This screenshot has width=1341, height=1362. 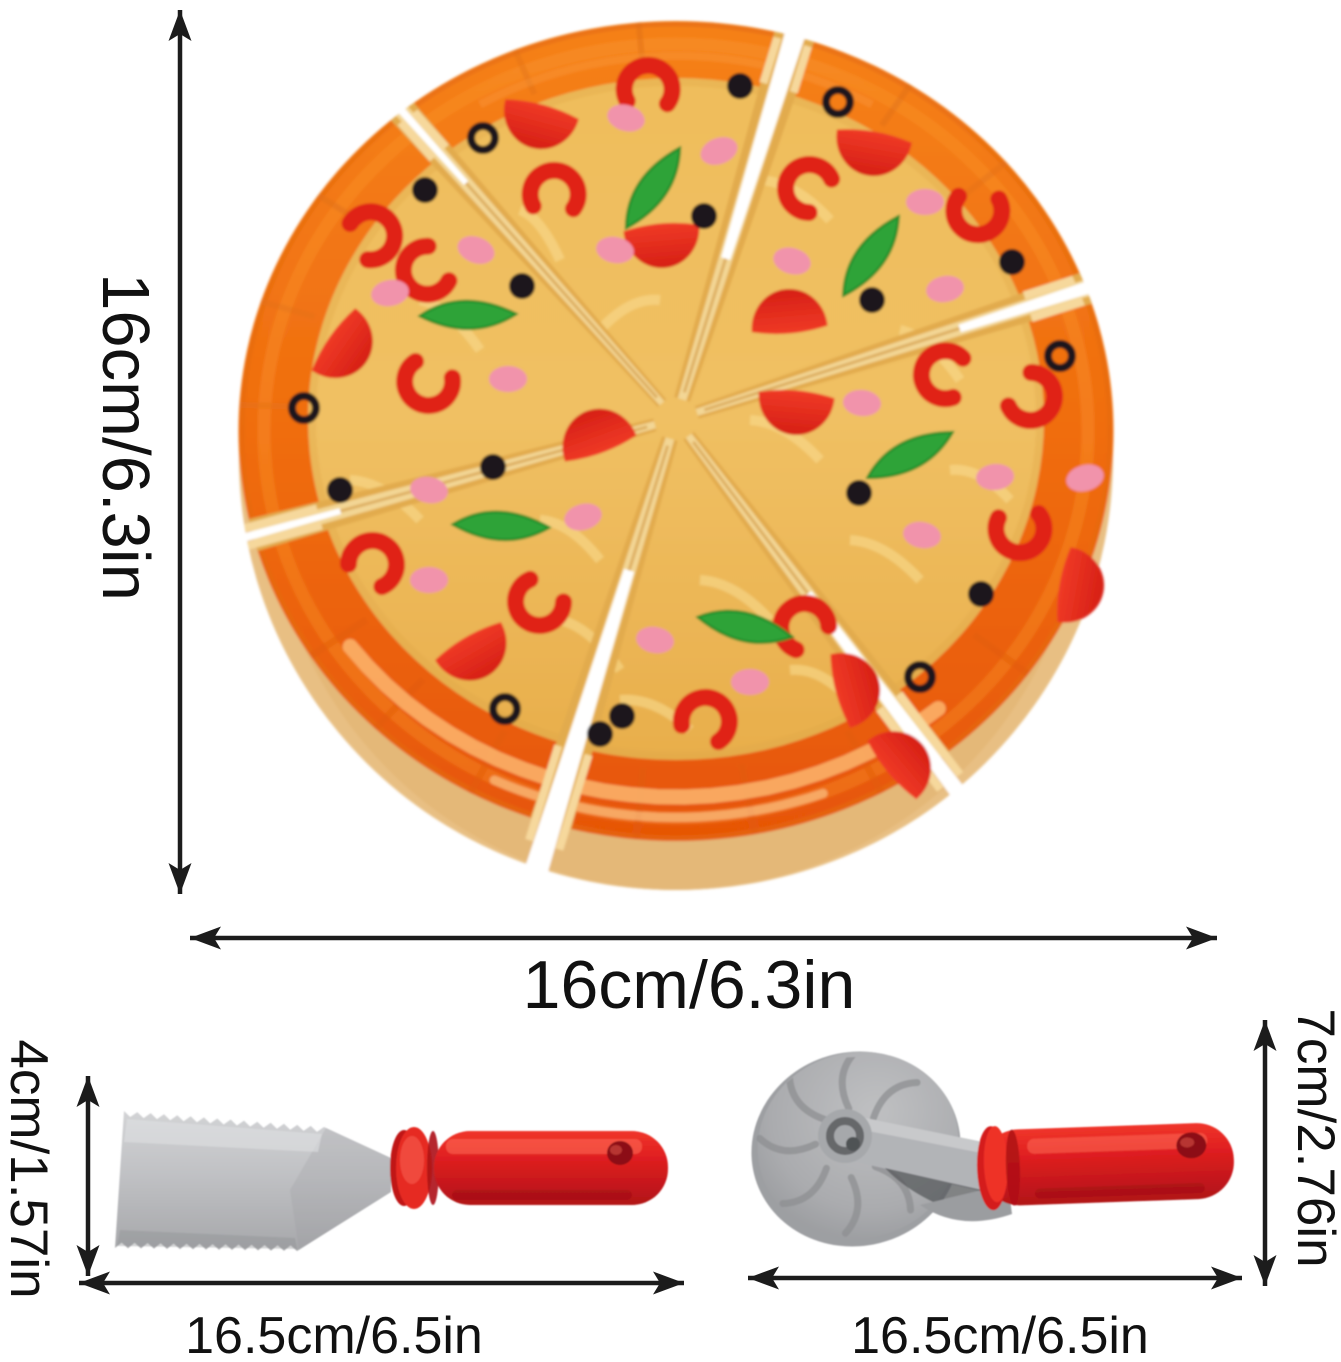 I want to click on svg-text: 4cm/1.57in, so click(x=29, y=1168).